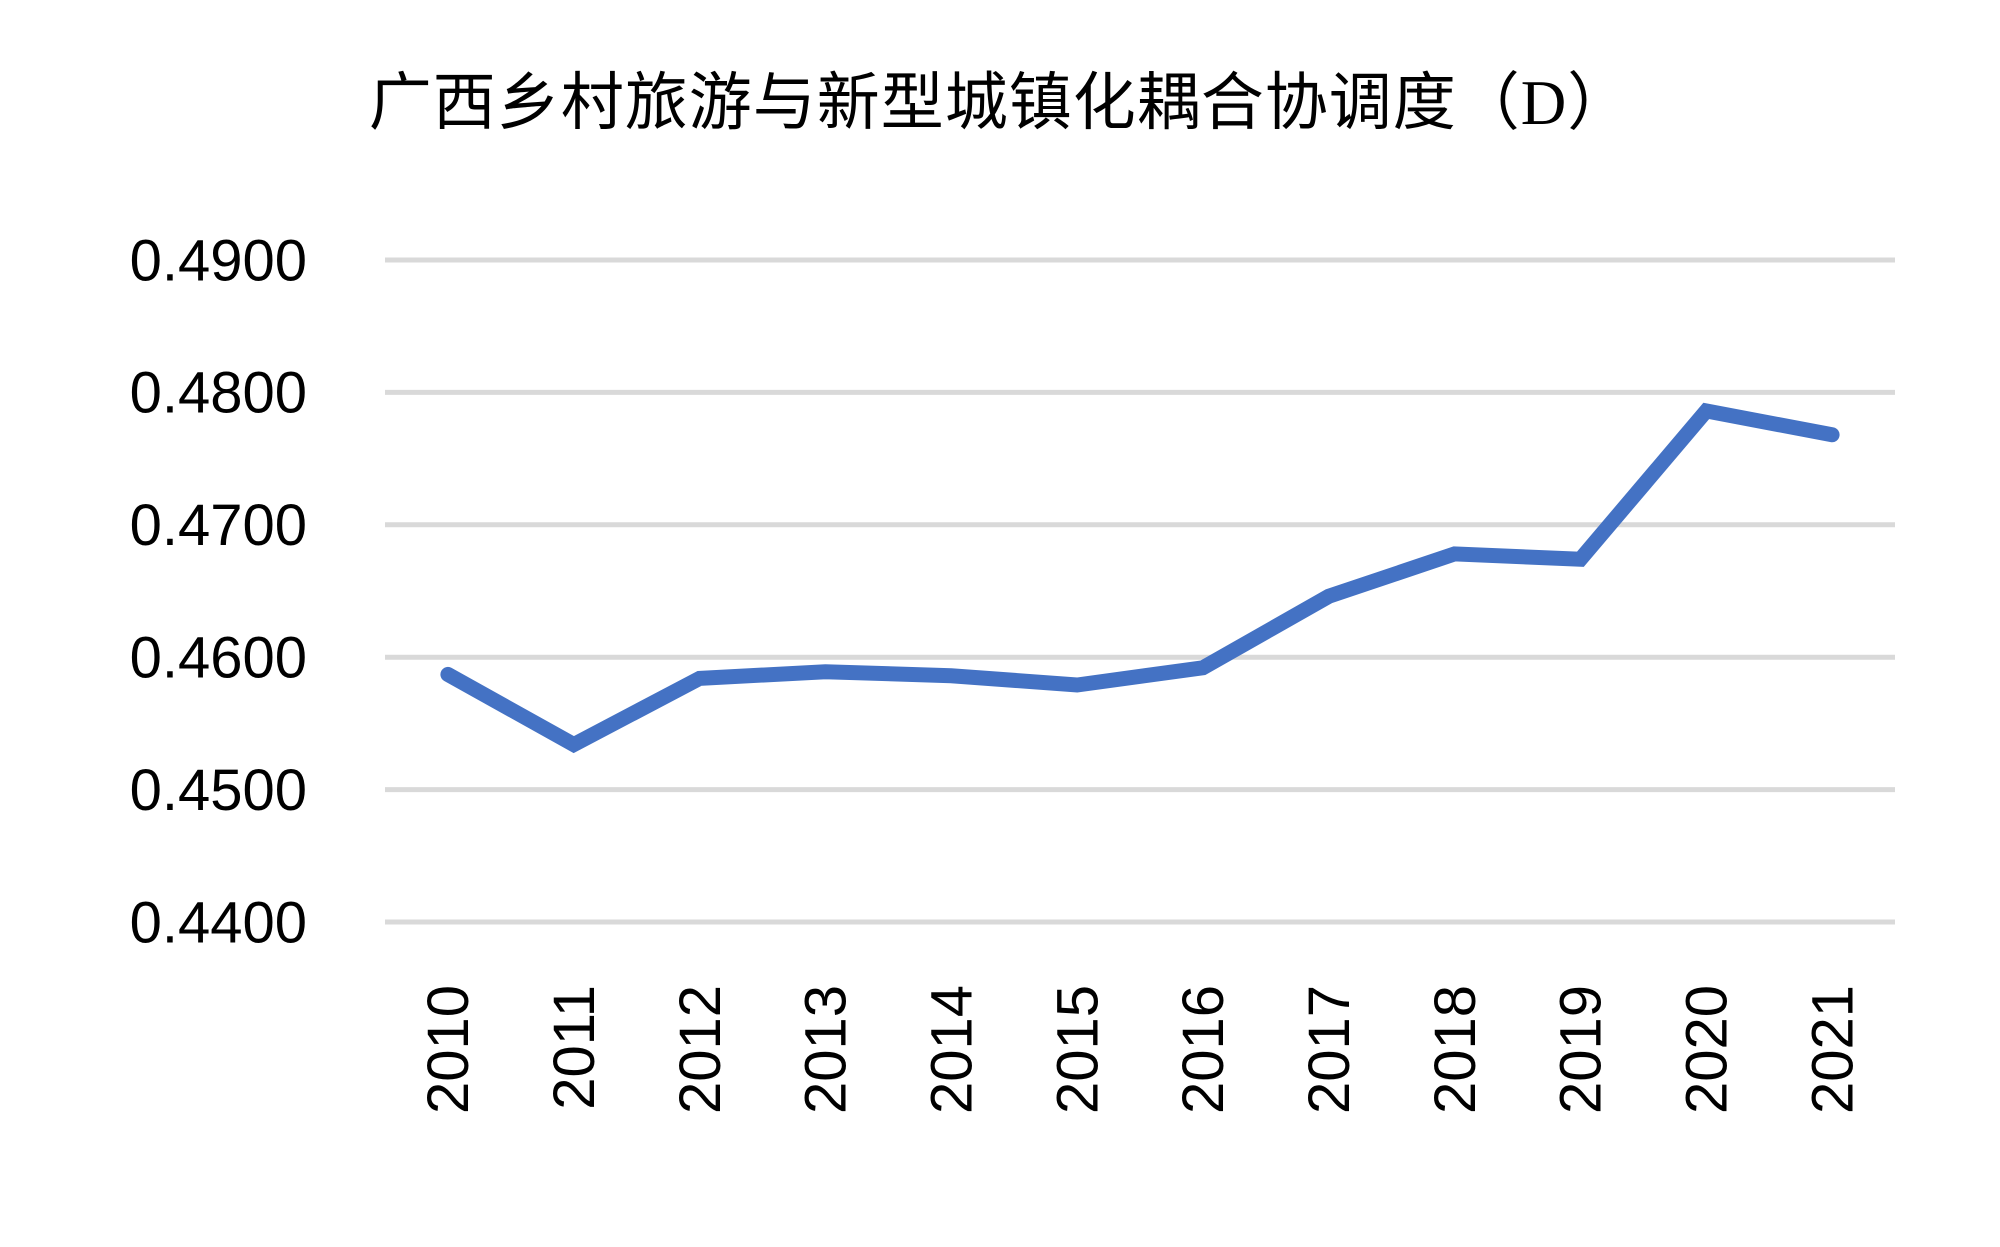 The width and height of the screenshot is (2000, 1247). Describe the element at coordinates (700, 1049) in the screenshot. I see `x-axis-tick-label: 2012` at that location.